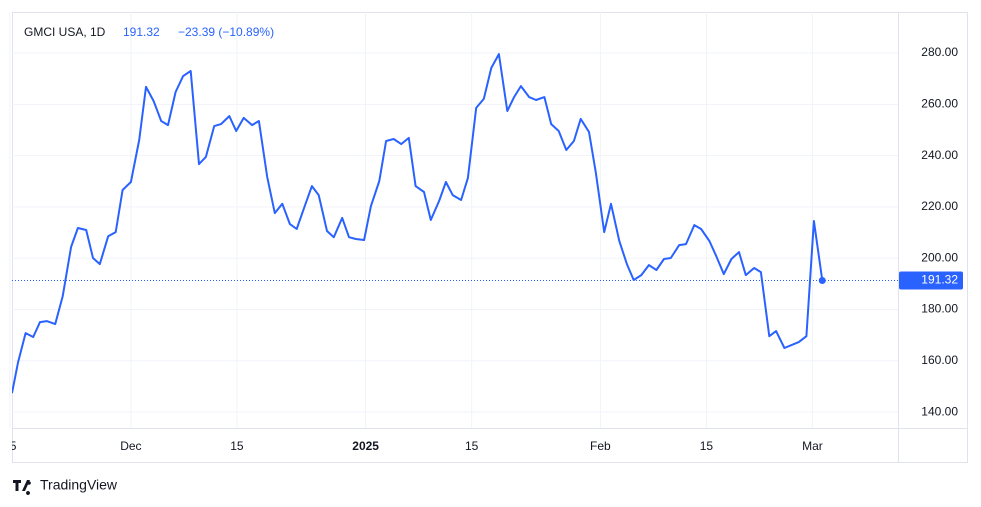 This screenshot has width=981, height=507. Describe the element at coordinates (939, 309) in the screenshot. I see `y-tick-label: 180.00` at that location.